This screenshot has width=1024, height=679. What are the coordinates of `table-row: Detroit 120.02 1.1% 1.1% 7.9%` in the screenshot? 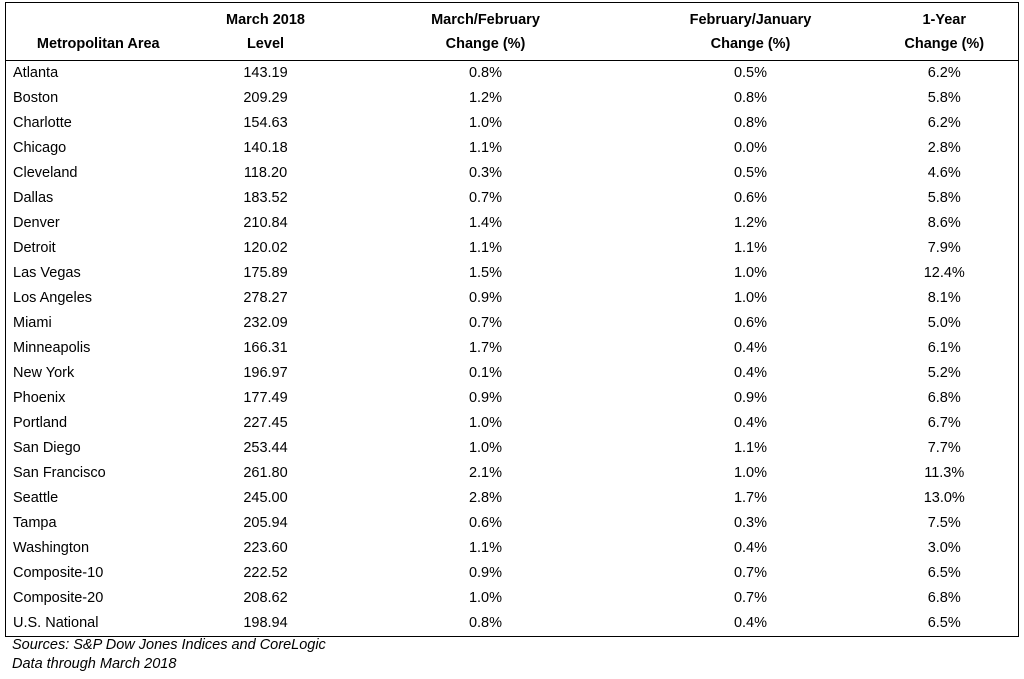 It's located at (512, 248).